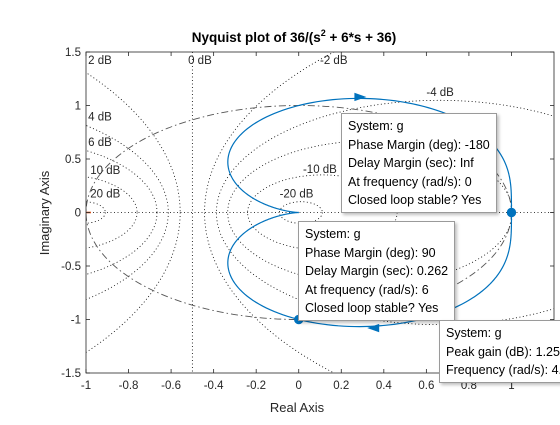  What do you see at coordinates (323, 33) in the screenshot?
I see `title-superscript: 2` at bounding box center [323, 33].